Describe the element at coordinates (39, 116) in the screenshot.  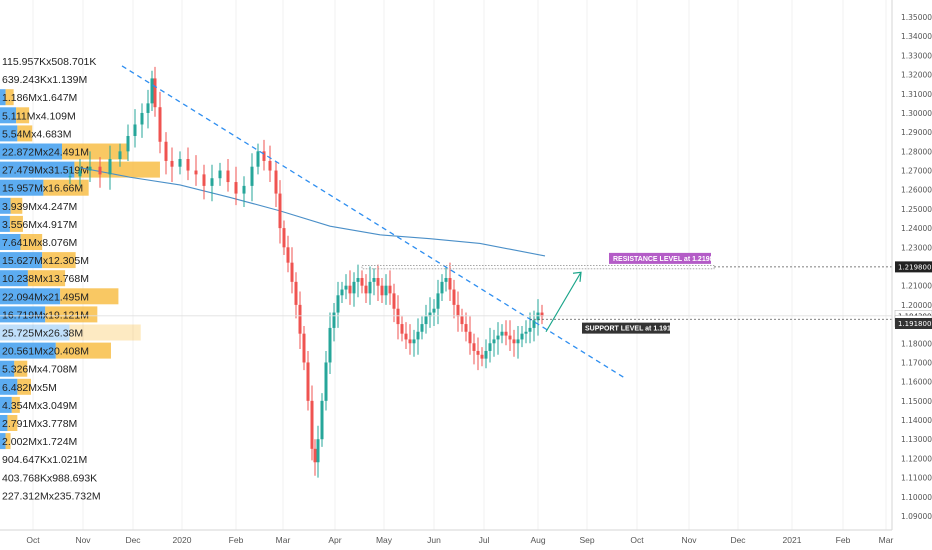
I see `volume-profile-label: 5.111Mx4.109M` at that location.